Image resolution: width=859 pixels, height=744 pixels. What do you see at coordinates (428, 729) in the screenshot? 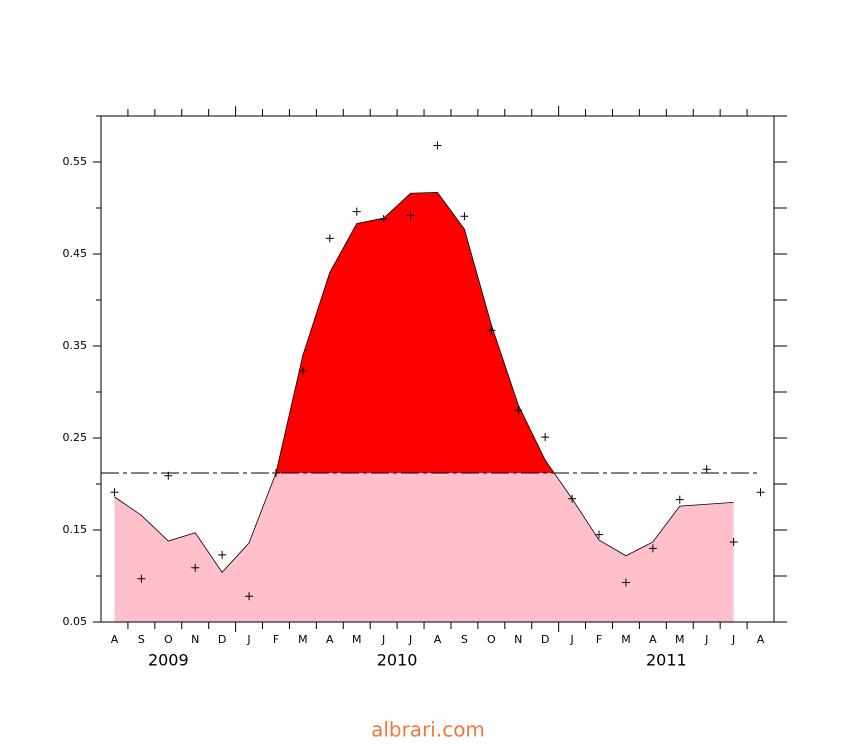
I see `watermark: albrari.com` at bounding box center [428, 729].